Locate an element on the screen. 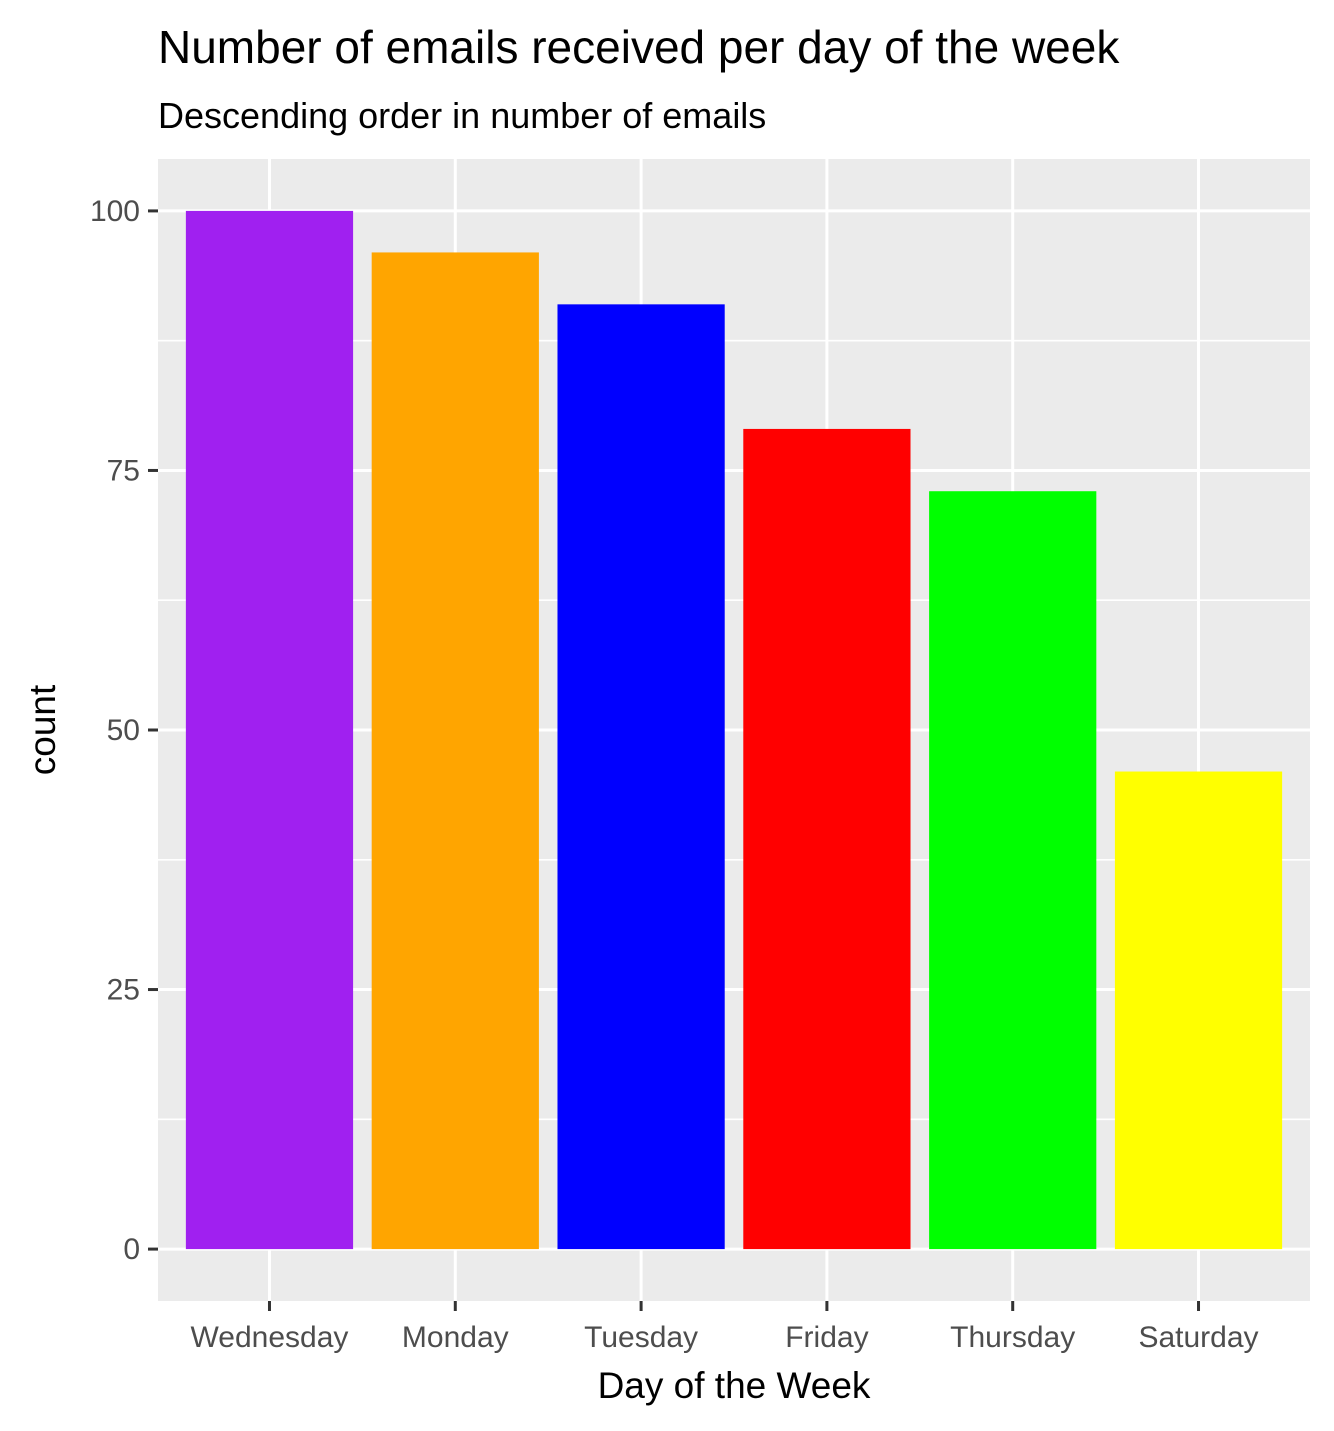  y-tick-label: 50 is located at coordinates (123, 730).